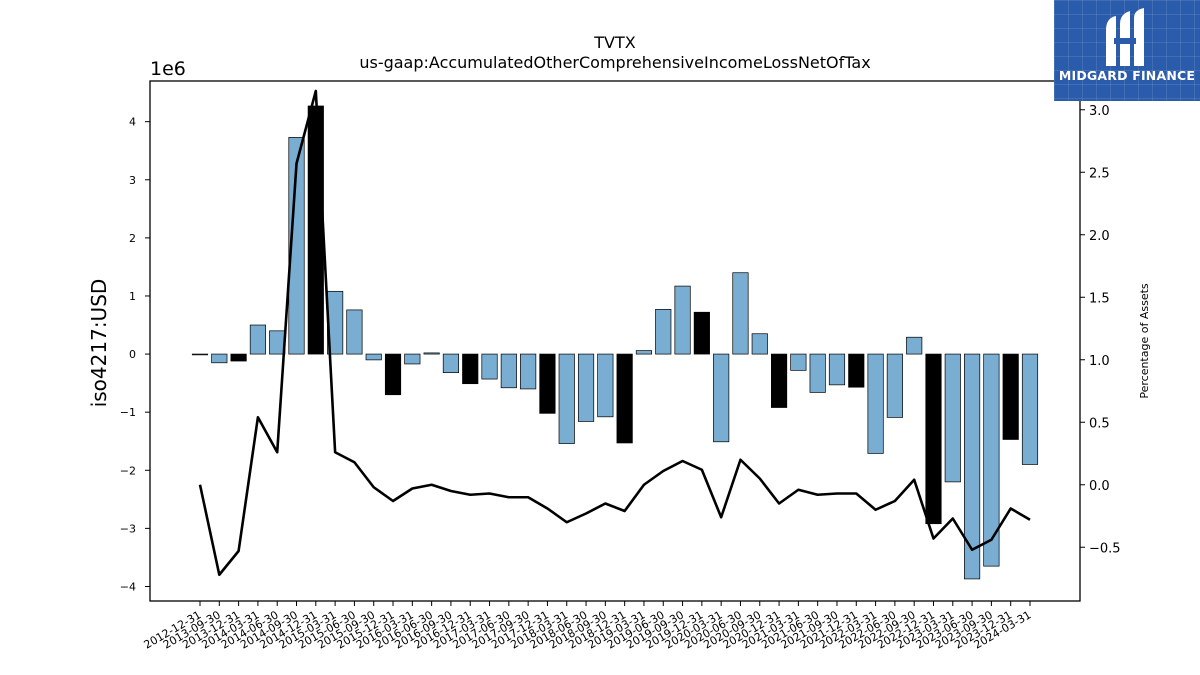 The height and width of the screenshot is (675, 1200). I want to click on midgard-logo-icon, so click(1125, 37).